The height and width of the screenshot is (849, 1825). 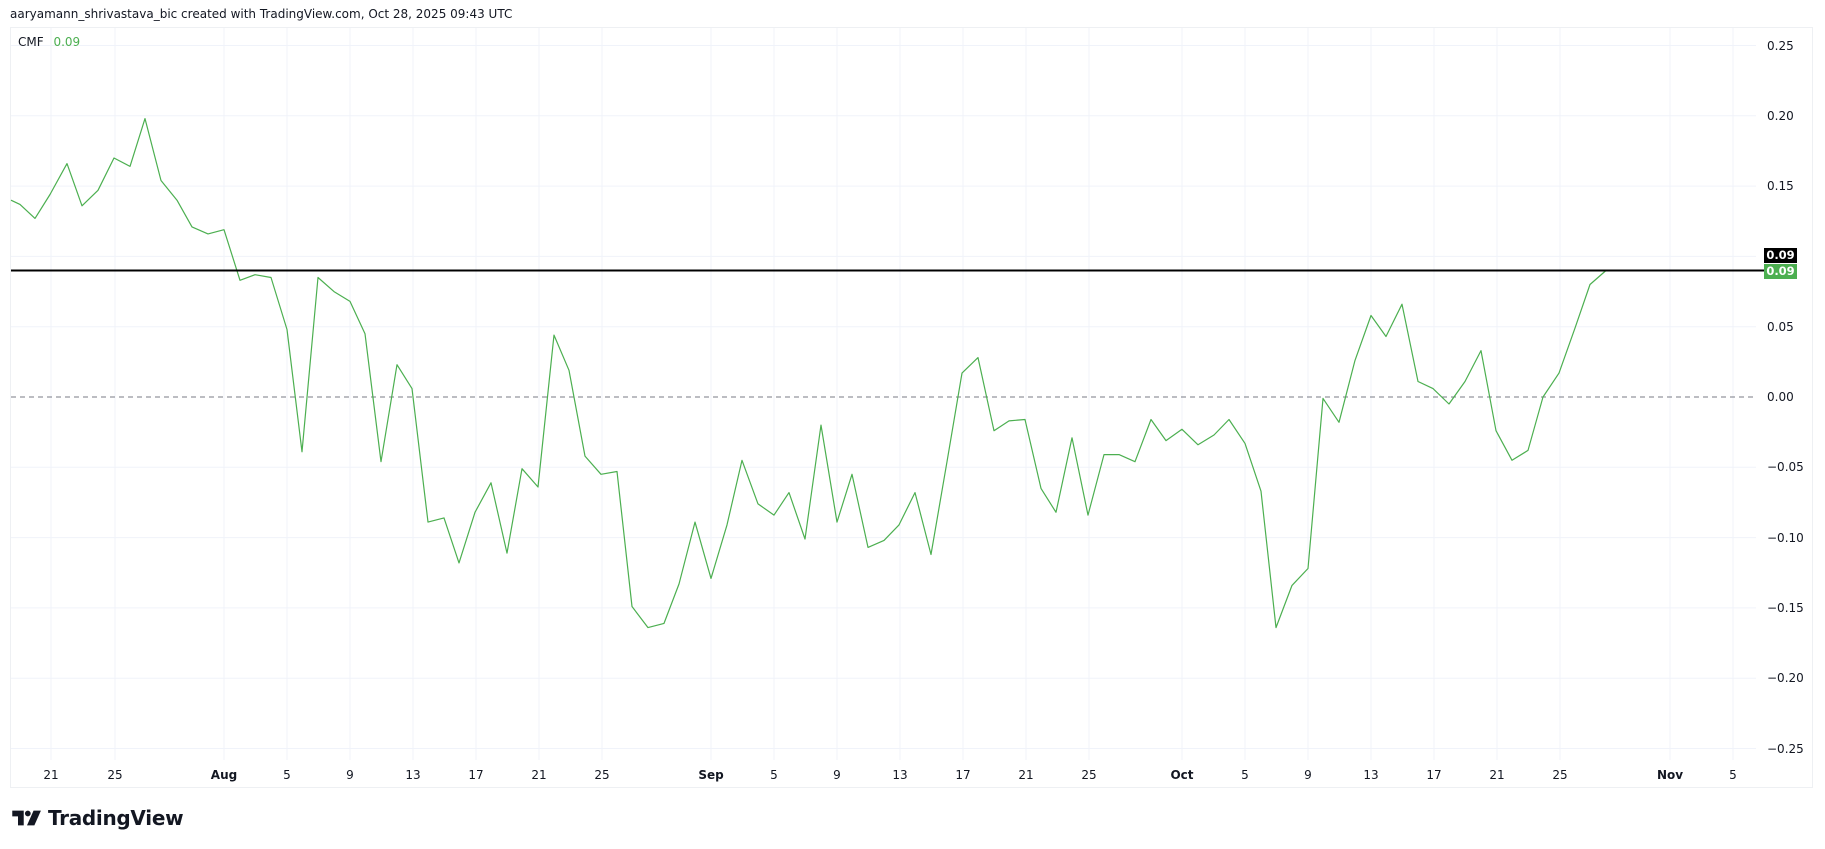 What do you see at coordinates (1785, 607) in the screenshot?
I see `price-axis-label: −0.15` at bounding box center [1785, 607].